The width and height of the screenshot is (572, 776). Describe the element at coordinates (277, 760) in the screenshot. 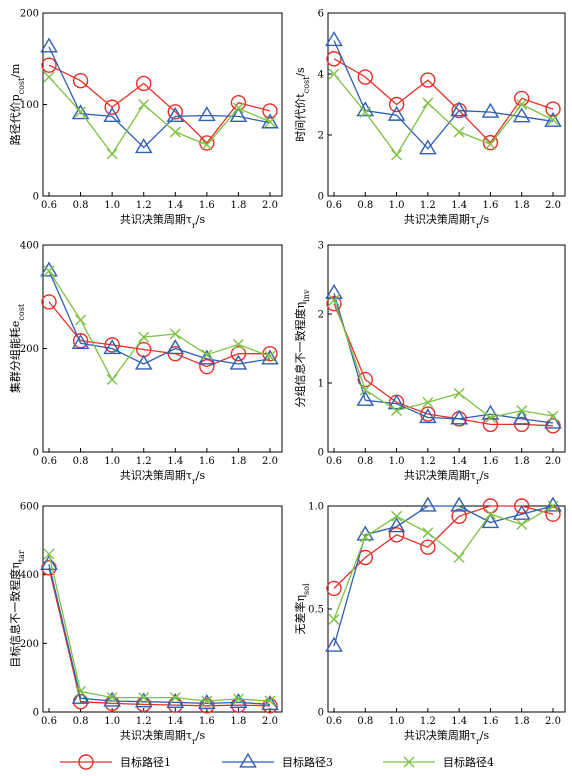

I see `legend-item-2: 目标路径3` at that location.